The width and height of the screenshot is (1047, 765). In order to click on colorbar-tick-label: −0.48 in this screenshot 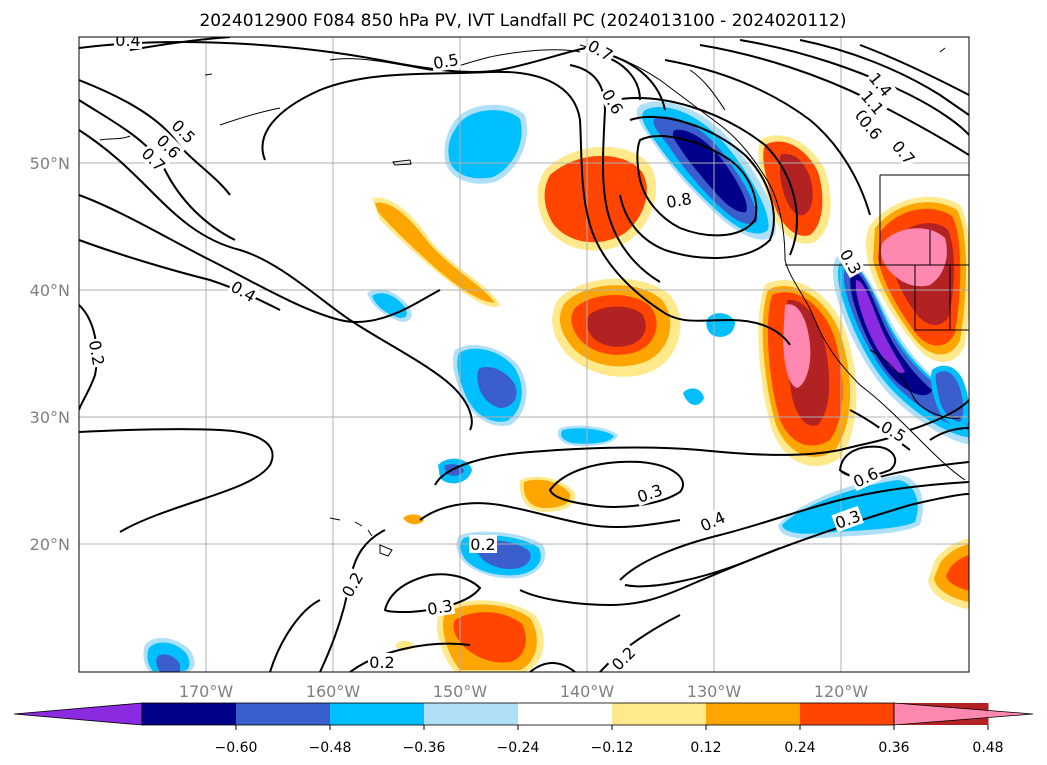, I will do `click(330, 748)`.